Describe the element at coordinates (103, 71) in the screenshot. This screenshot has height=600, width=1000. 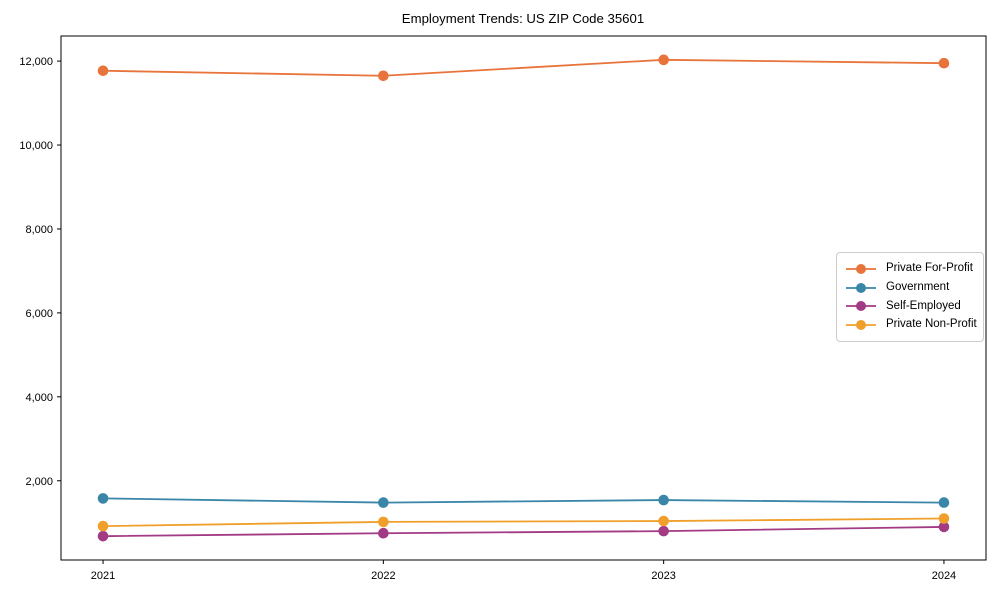
I see `data-point-private-for-profit-2021` at that location.